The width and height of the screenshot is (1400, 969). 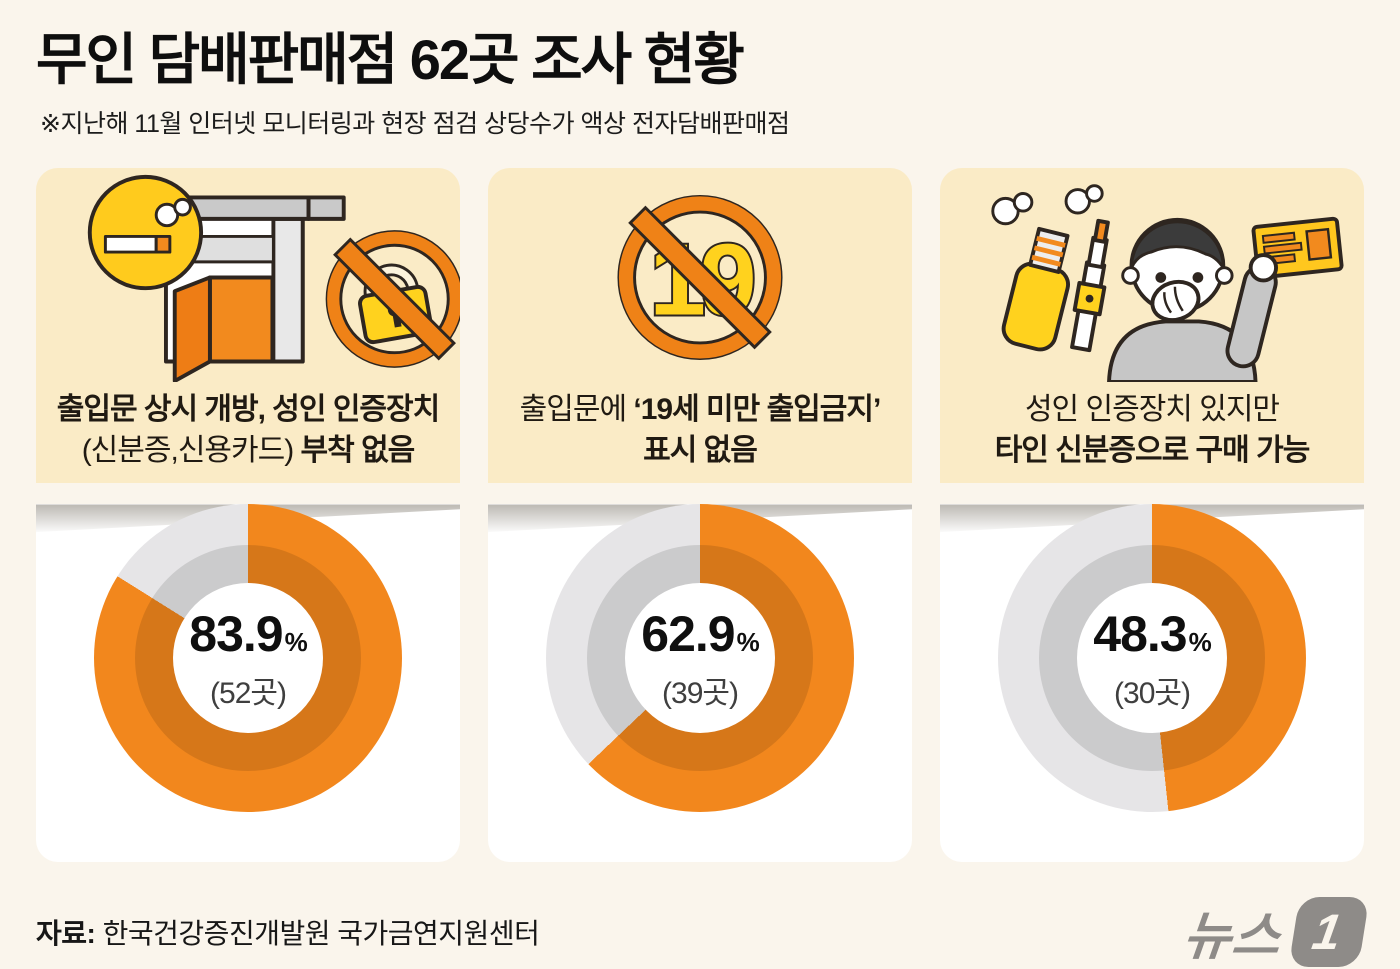 What do you see at coordinates (66, 933) in the screenshot?
I see `source-label: 자료:` at bounding box center [66, 933].